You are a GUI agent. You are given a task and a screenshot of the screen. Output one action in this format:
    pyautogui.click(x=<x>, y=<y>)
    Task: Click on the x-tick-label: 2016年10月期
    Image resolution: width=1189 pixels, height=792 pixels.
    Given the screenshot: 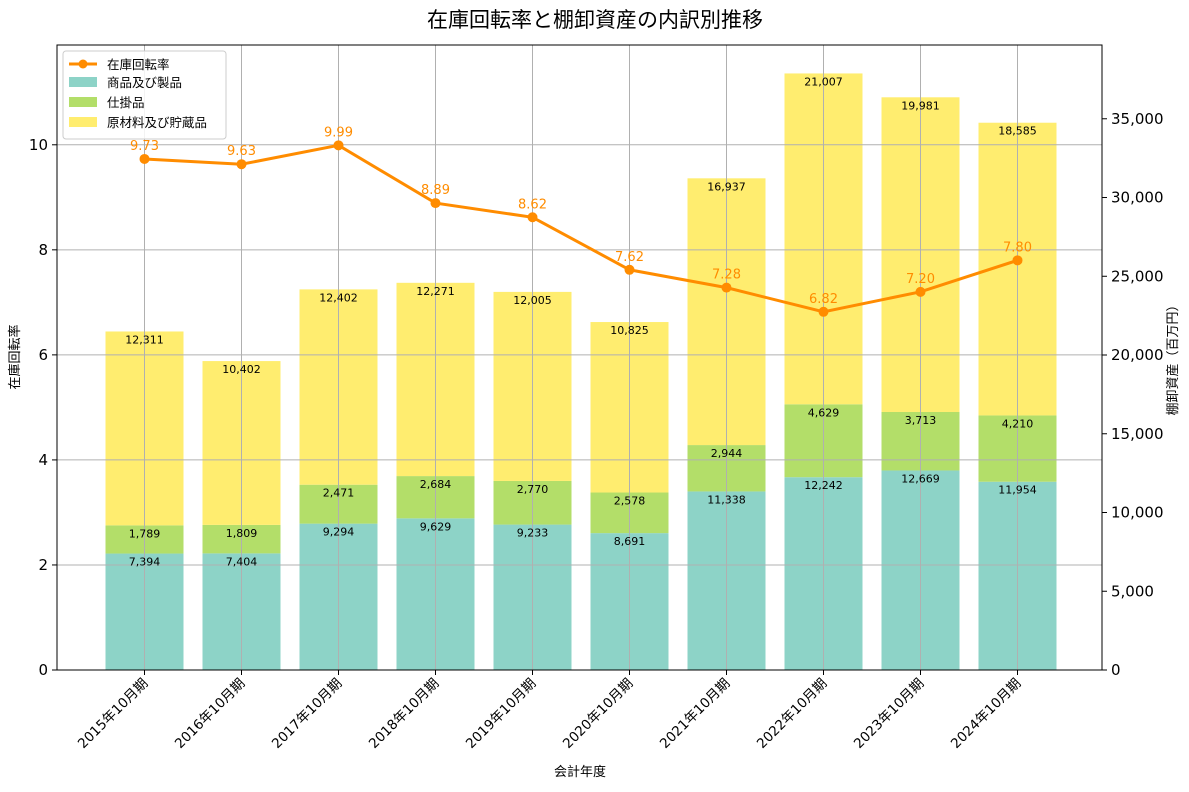 What is the action you would take?
    pyautogui.click(x=210, y=714)
    